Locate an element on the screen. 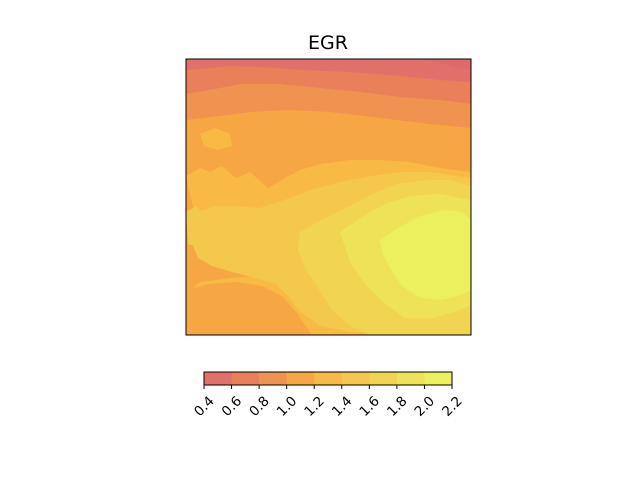 This screenshot has width=640, height=480. colorbar-tick-label: 2.2 is located at coordinates (452, 406).